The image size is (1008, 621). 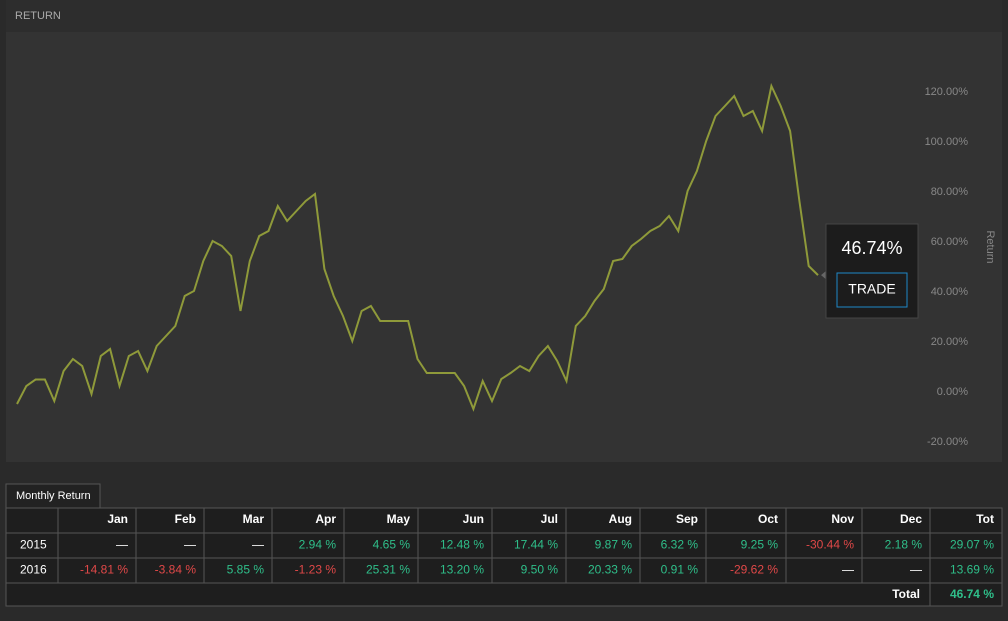 I want to click on table-cell: -30.44 %, so click(x=830, y=545).